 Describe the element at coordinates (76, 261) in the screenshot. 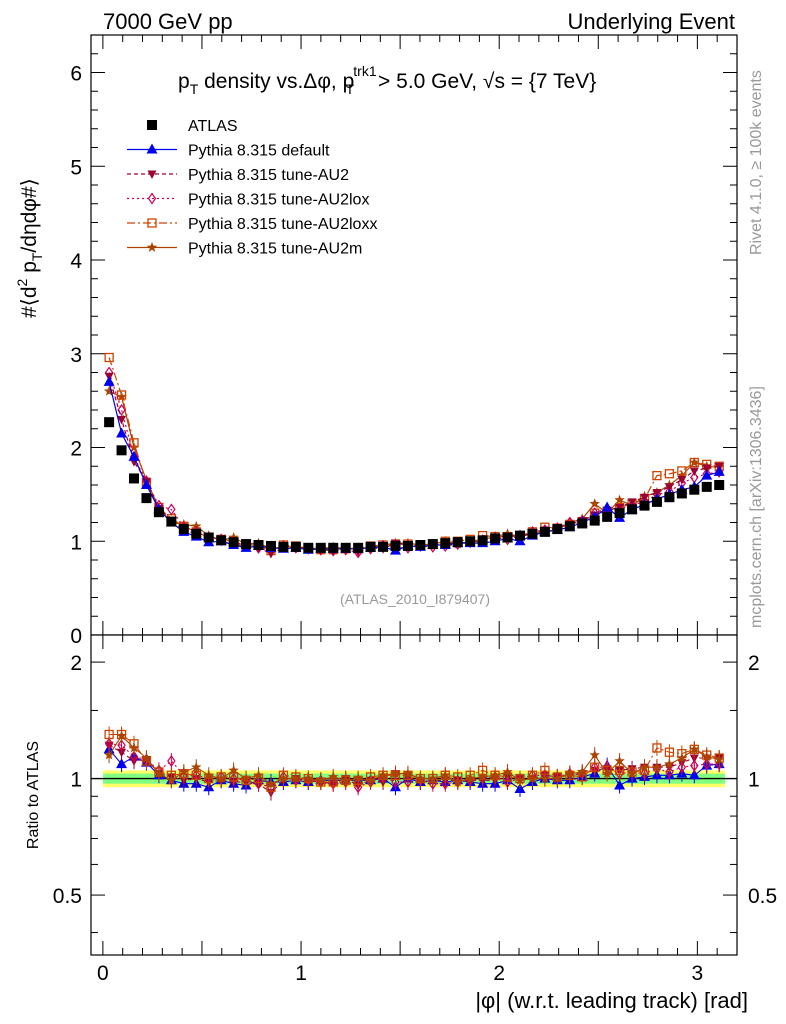

I see `y-tick-label: 4` at that location.